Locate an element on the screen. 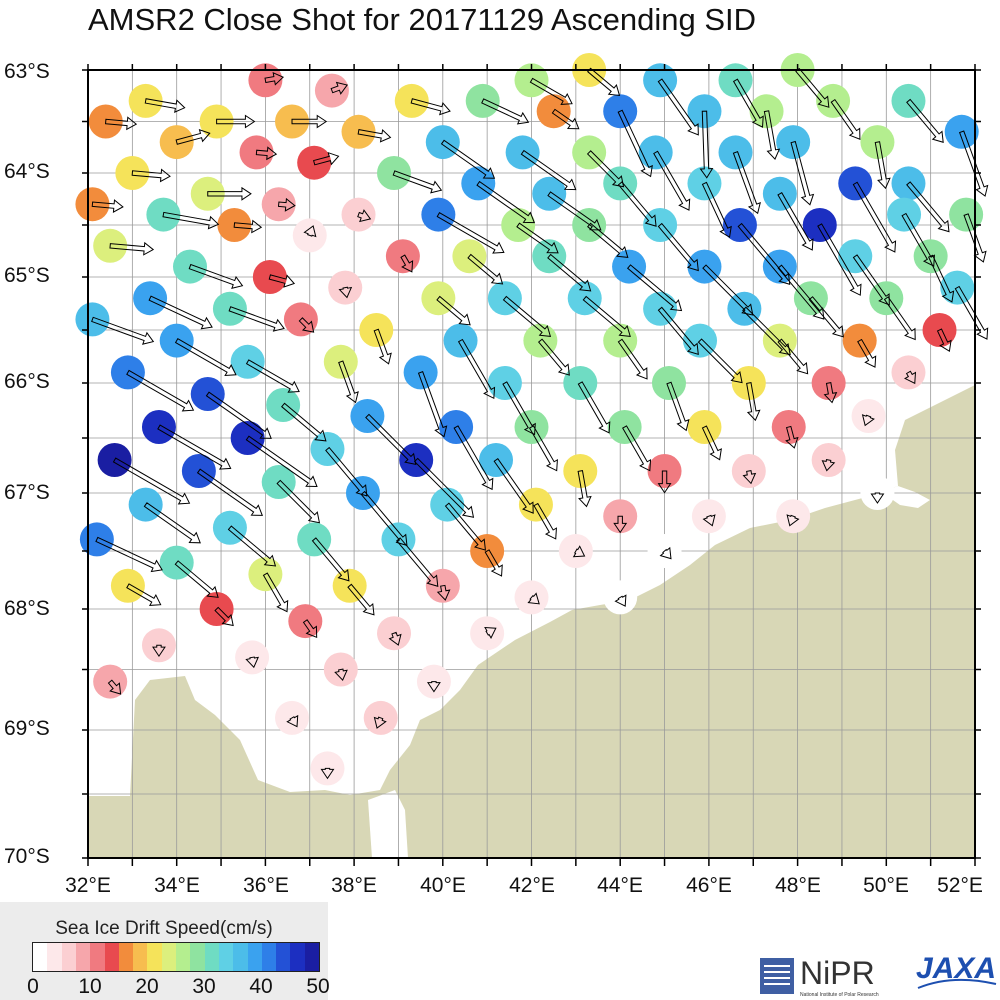 The image size is (1000, 1000). lon-label-32e: 32°E is located at coordinates (88, 885).